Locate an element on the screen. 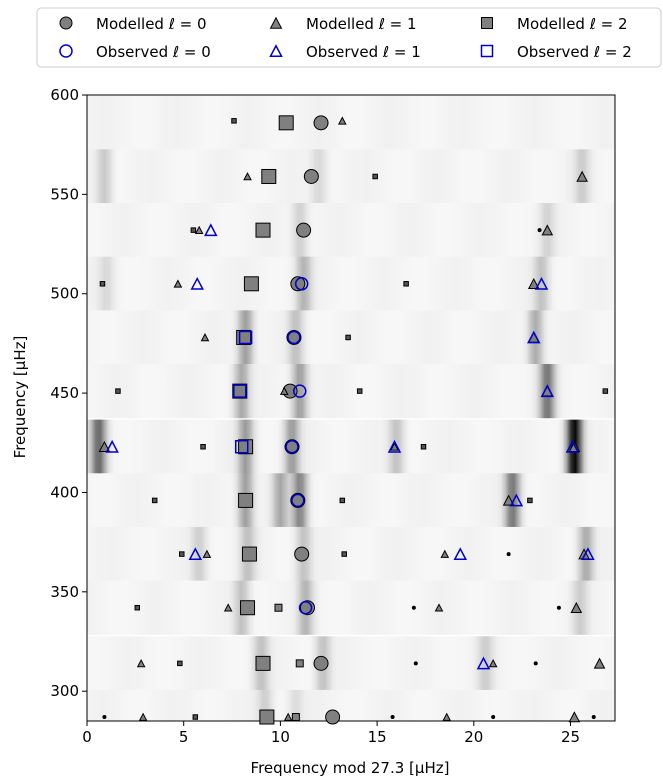  legend-label: Observed ℓ = 1 is located at coordinates (363, 52).